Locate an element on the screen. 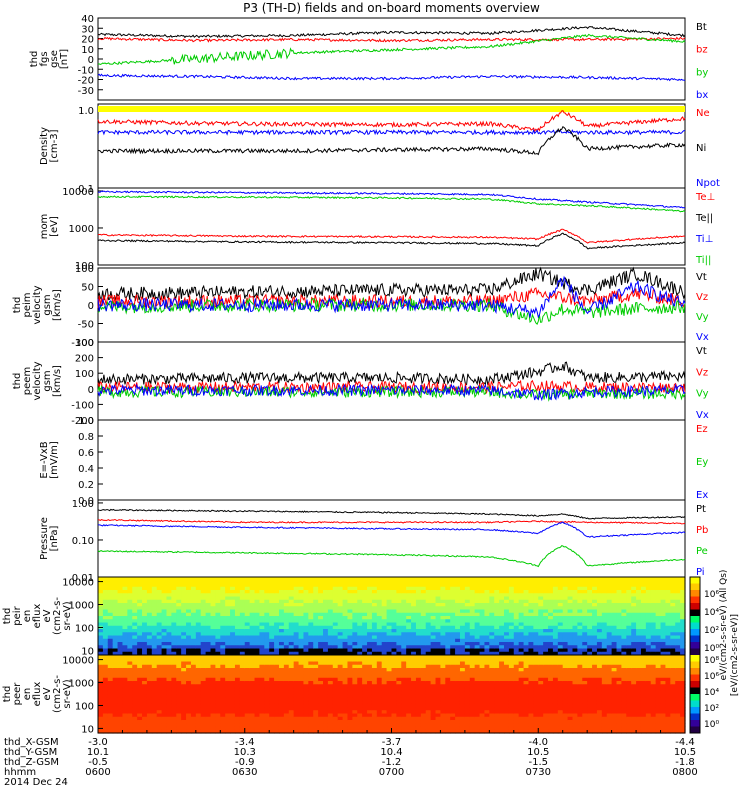  legend-label: Pi is located at coordinates (700, 572).